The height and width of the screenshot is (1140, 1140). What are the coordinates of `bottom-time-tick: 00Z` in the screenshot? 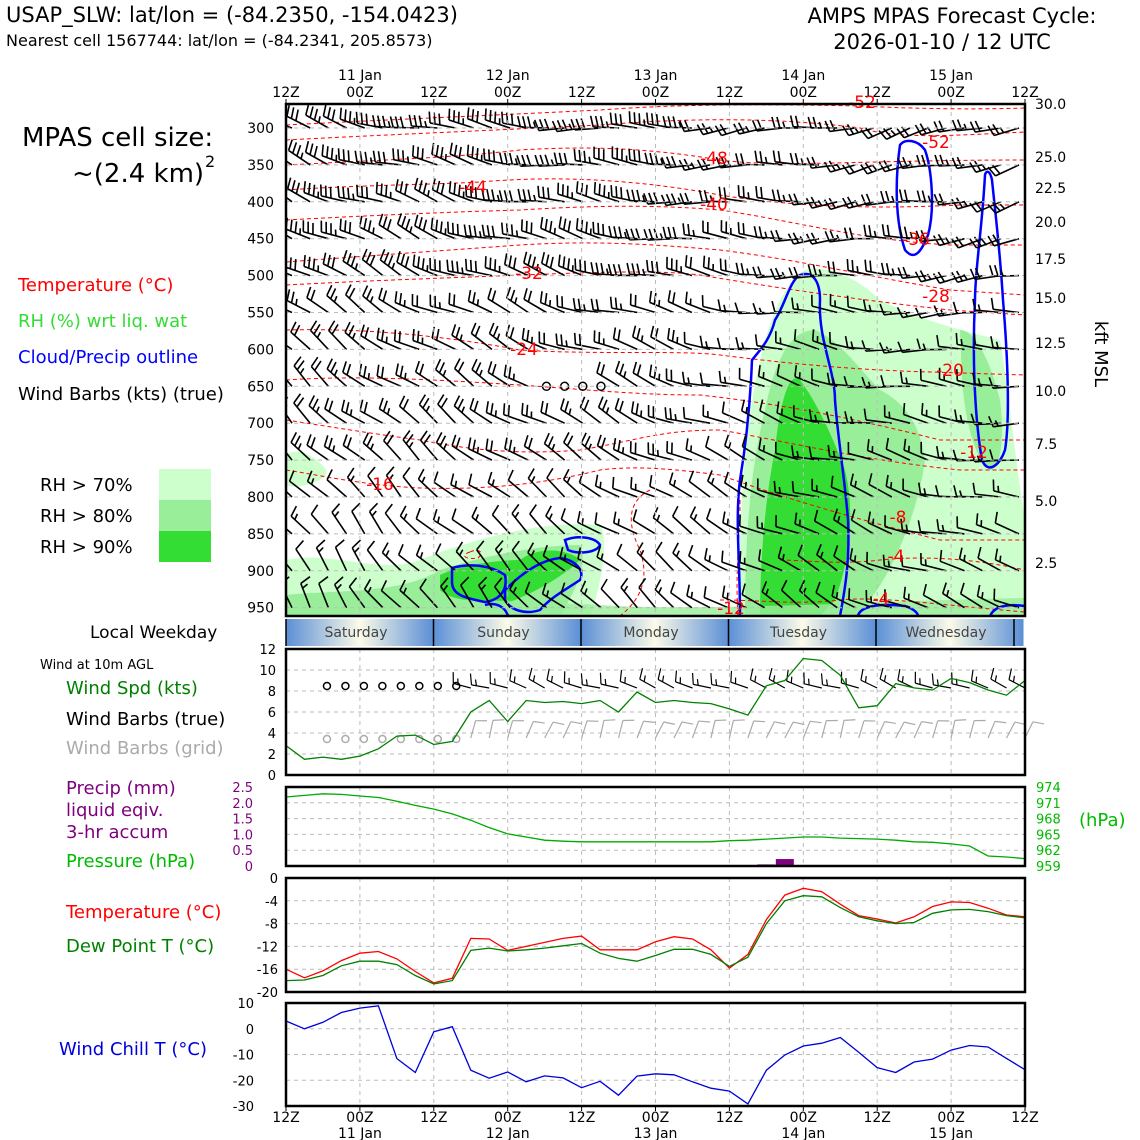 It's located at (803, 1118).